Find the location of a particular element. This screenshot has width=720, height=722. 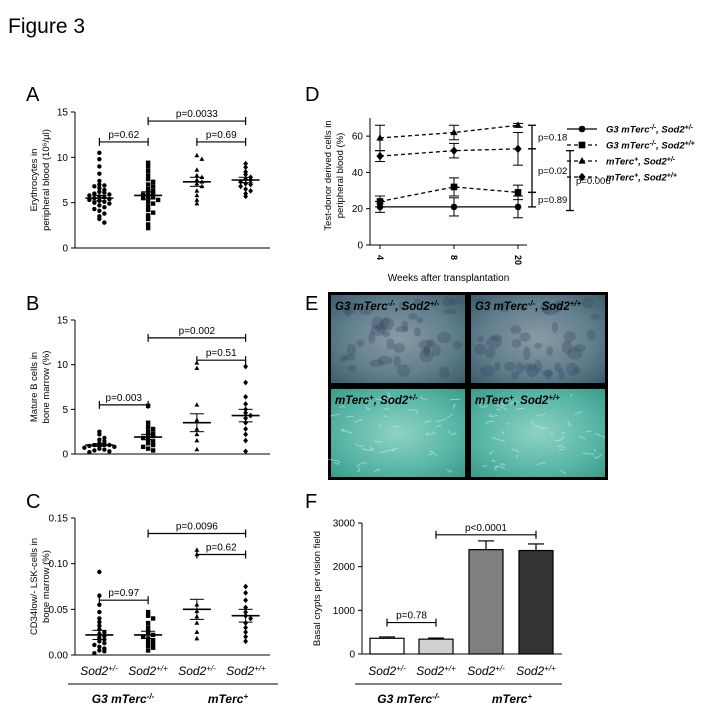

p-value-label: p=0.69 is located at coordinates (221, 135).